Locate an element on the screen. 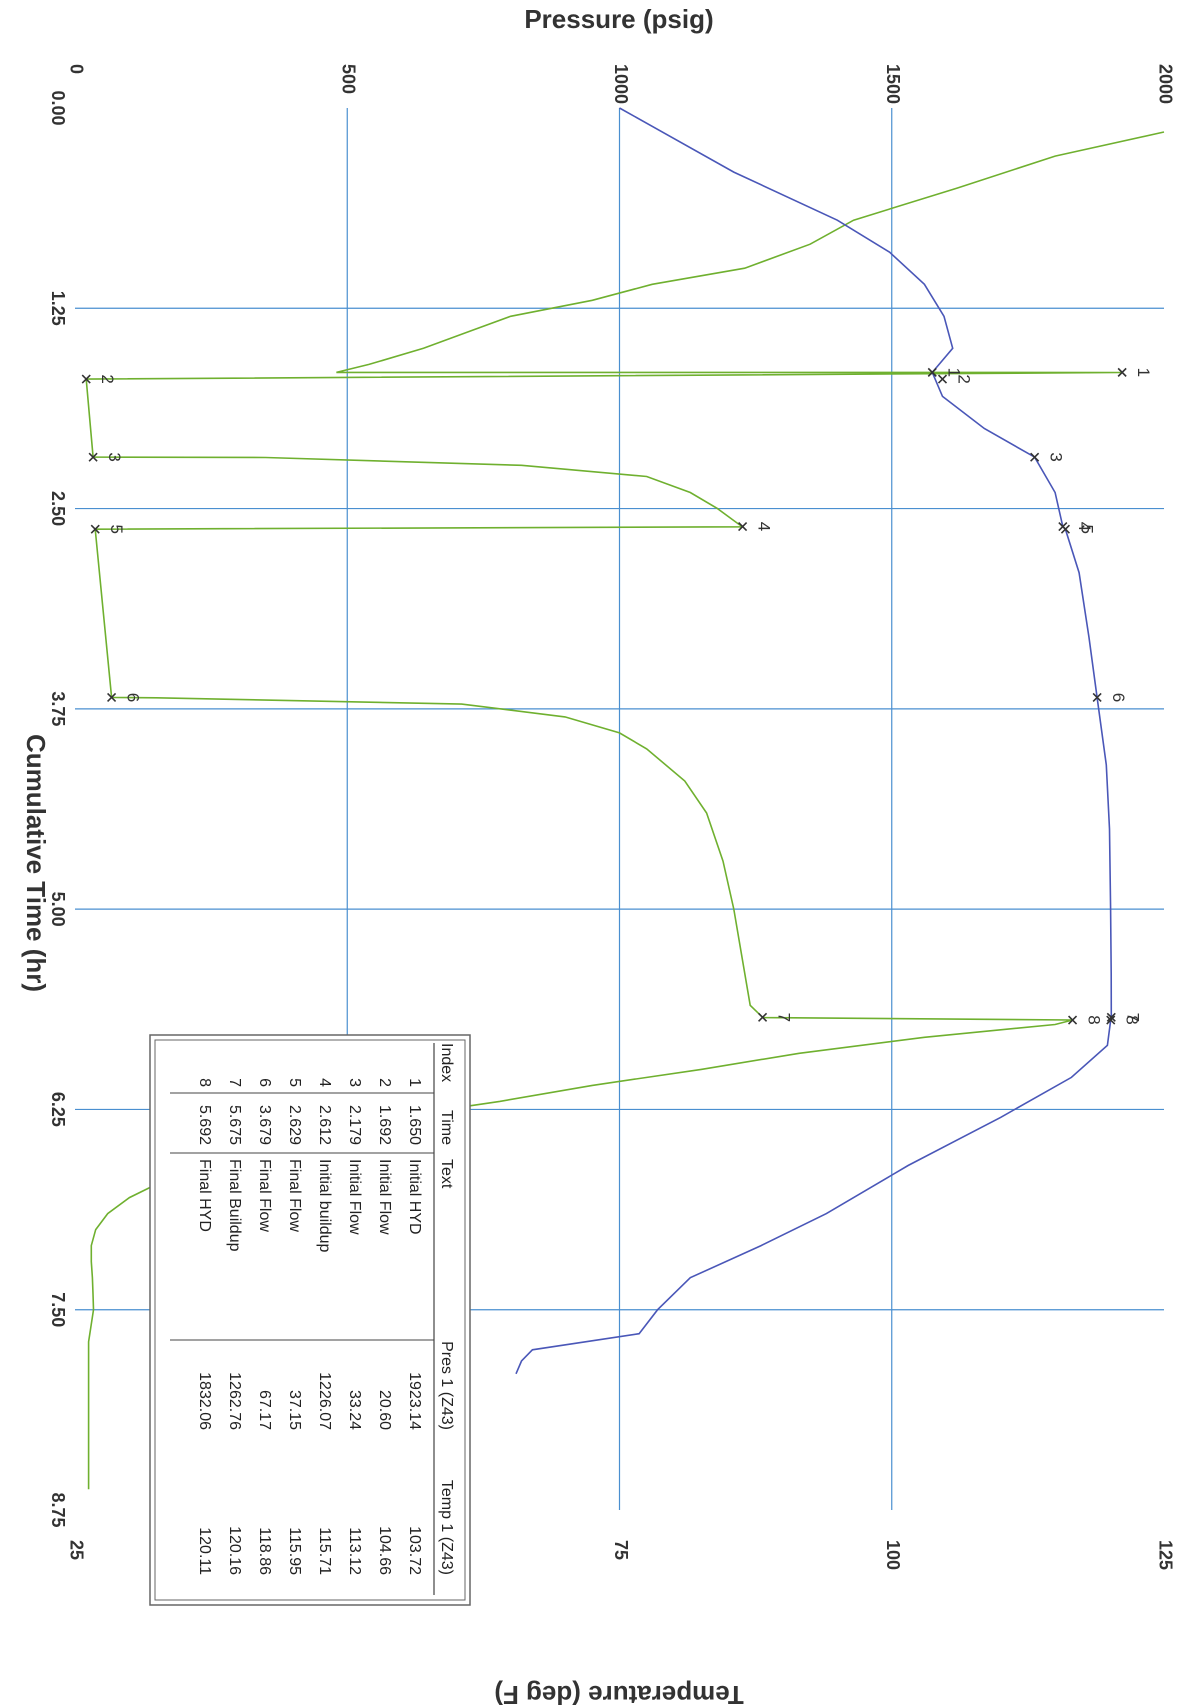  table-cell: 2.612 is located at coordinates (324, 1125).